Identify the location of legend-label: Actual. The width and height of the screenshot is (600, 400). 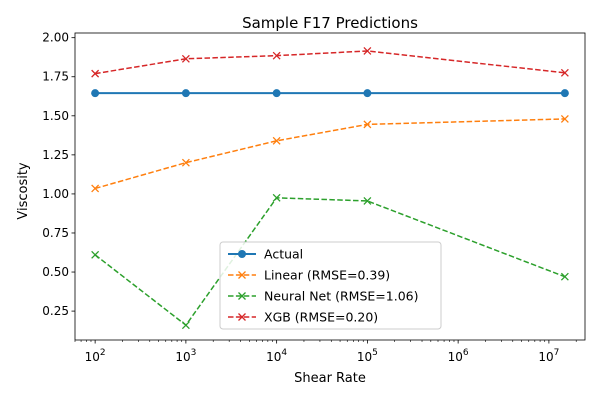
(283, 254).